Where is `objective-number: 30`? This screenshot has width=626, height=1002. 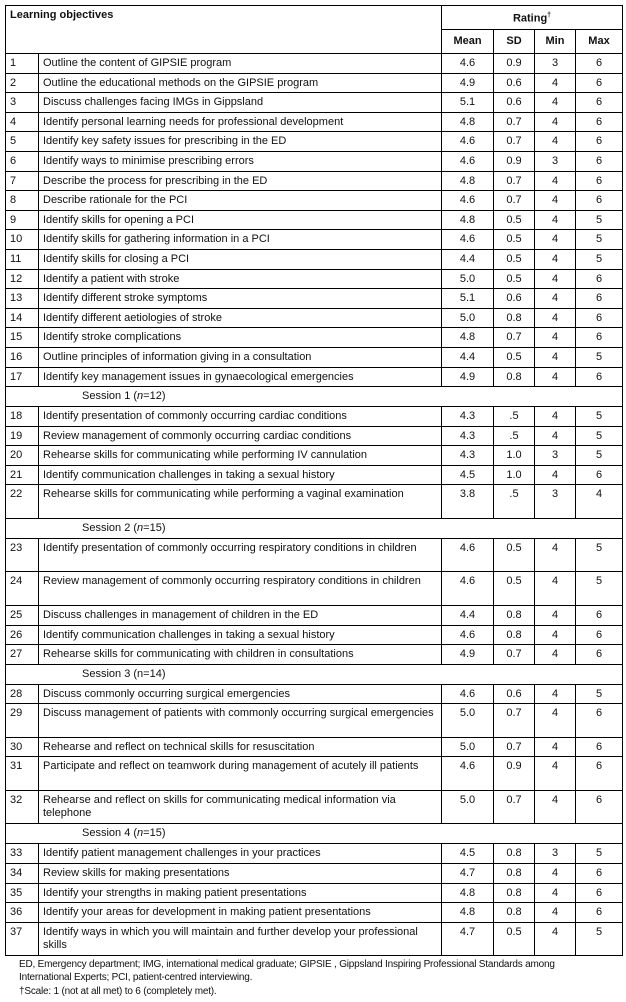 objective-number: 30 is located at coordinates (22, 747).